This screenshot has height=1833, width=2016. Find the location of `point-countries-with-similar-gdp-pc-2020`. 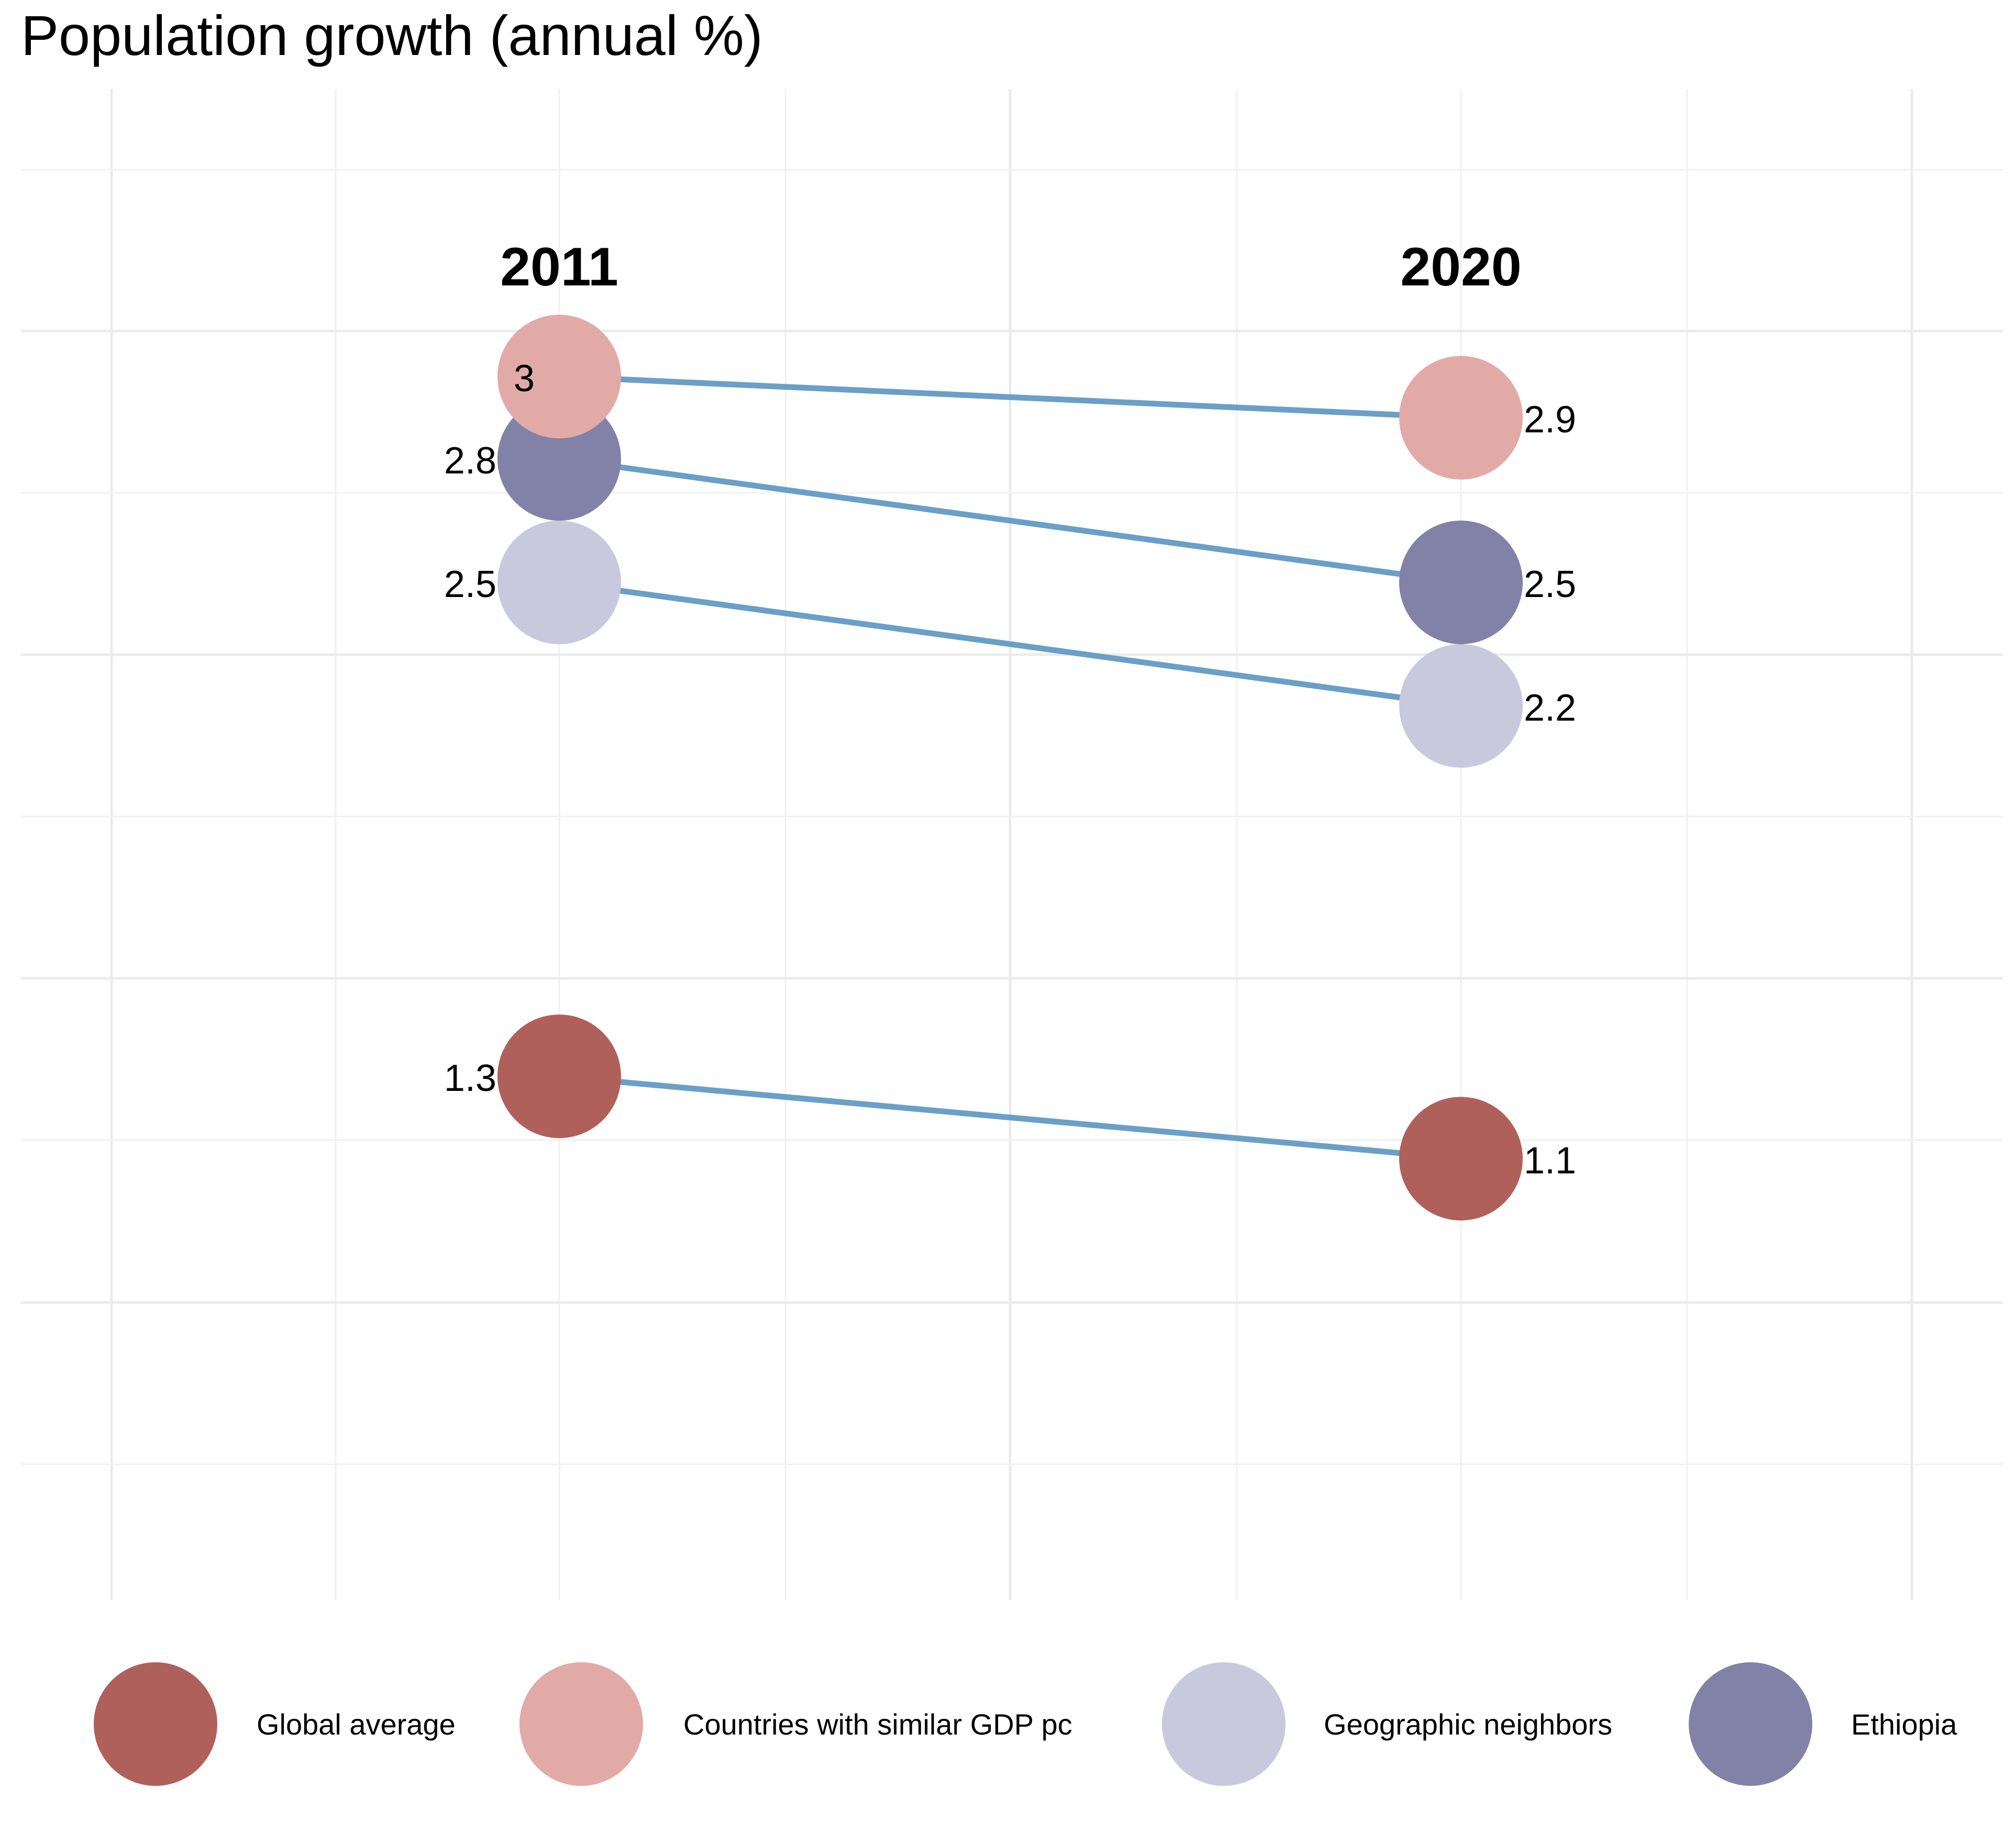

point-countries-with-similar-gdp-pc-2020 is located at coordinates (1461, 418).